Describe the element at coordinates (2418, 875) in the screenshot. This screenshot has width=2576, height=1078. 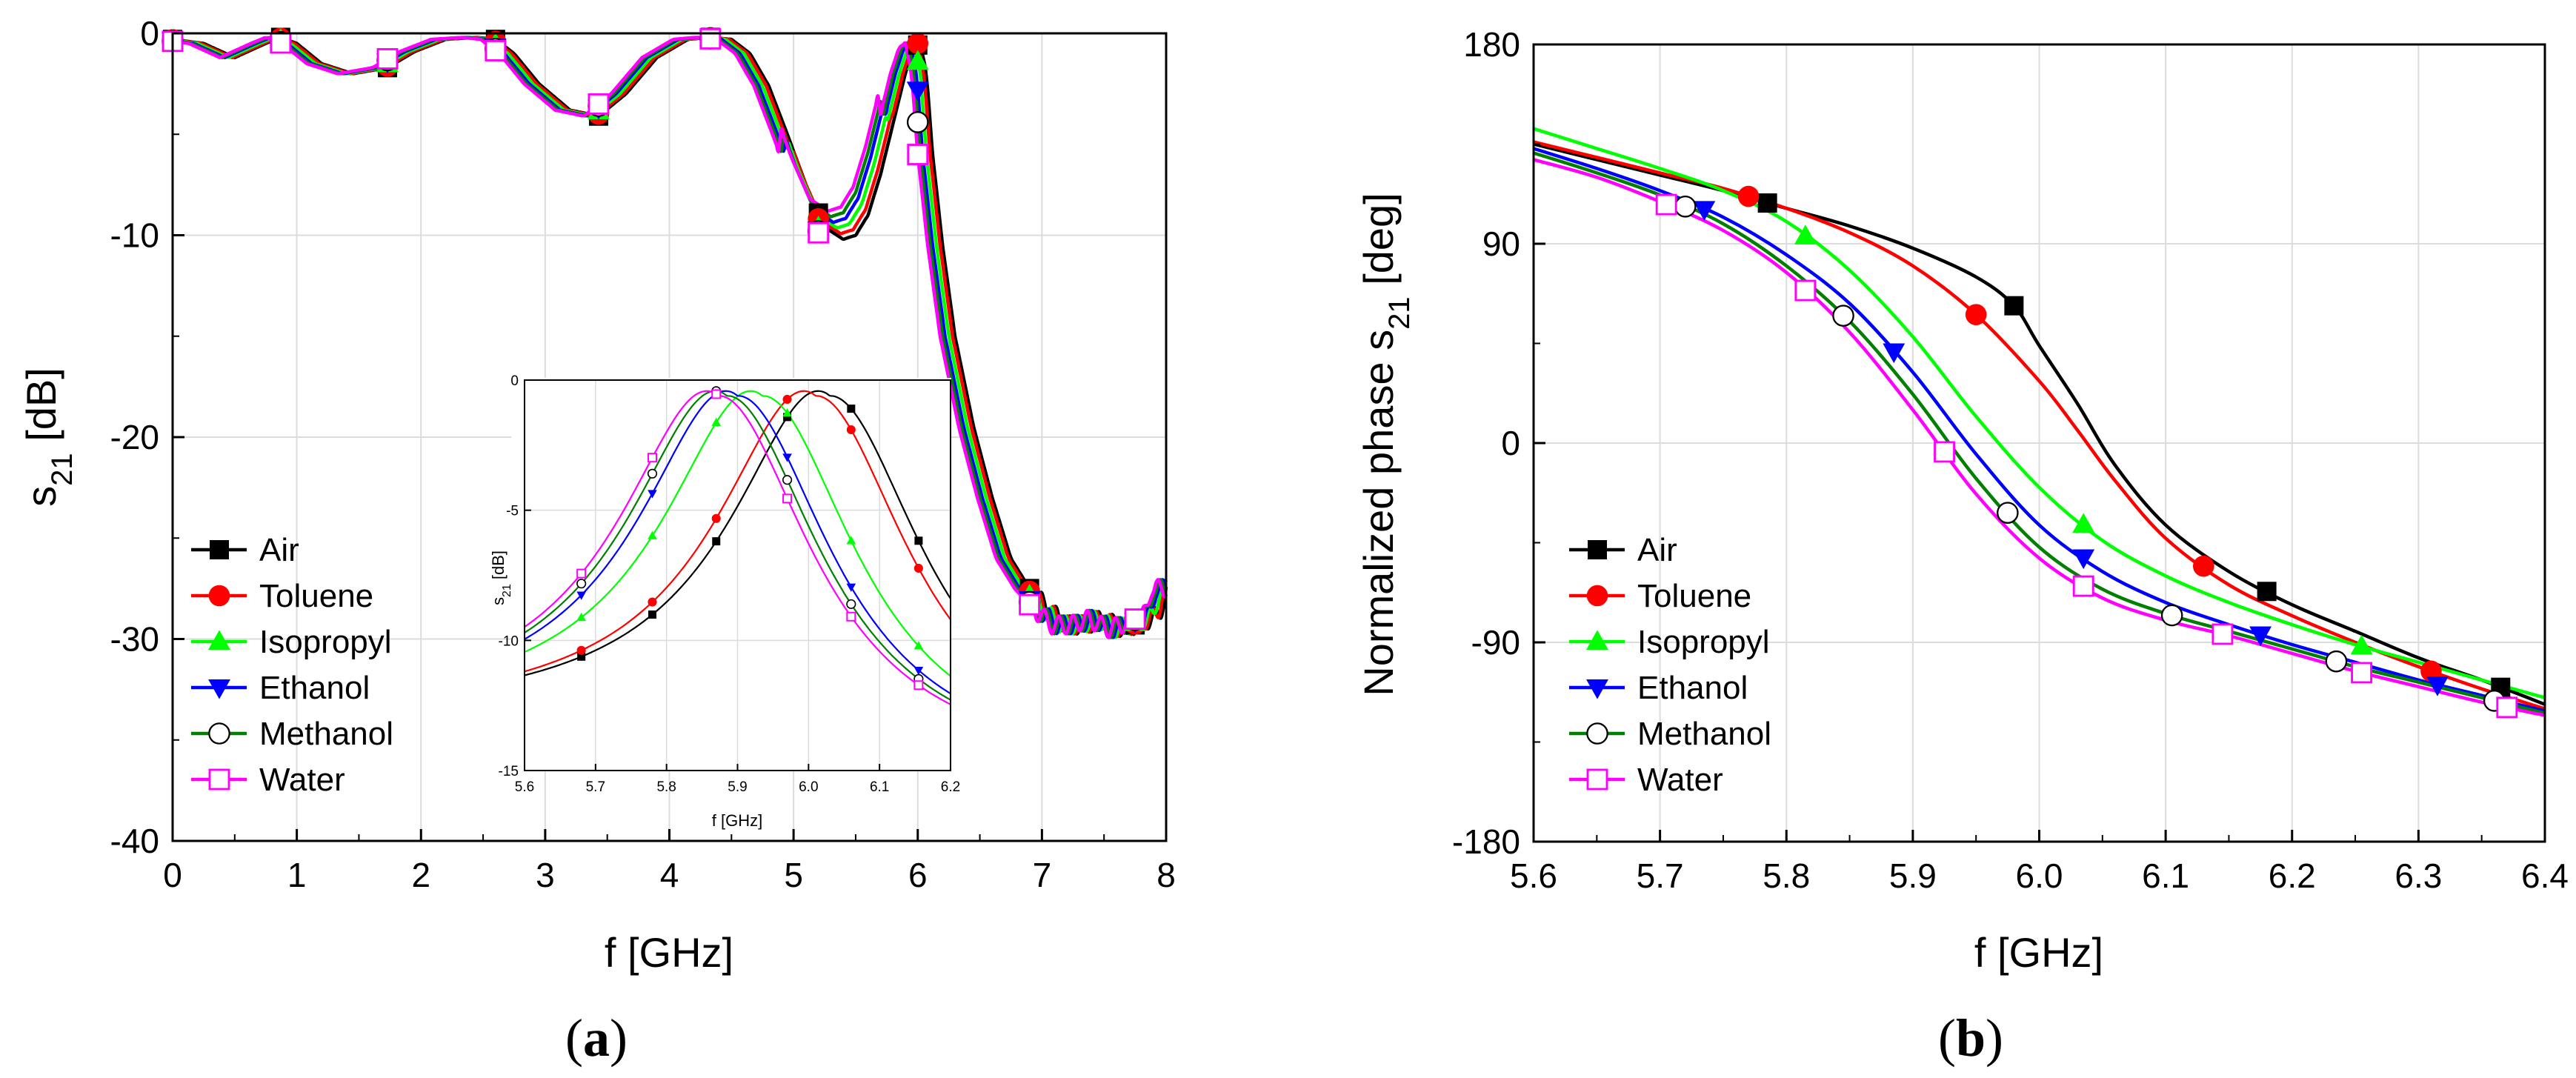
I see `b-x-tick-label-7: 6.3` at that location.